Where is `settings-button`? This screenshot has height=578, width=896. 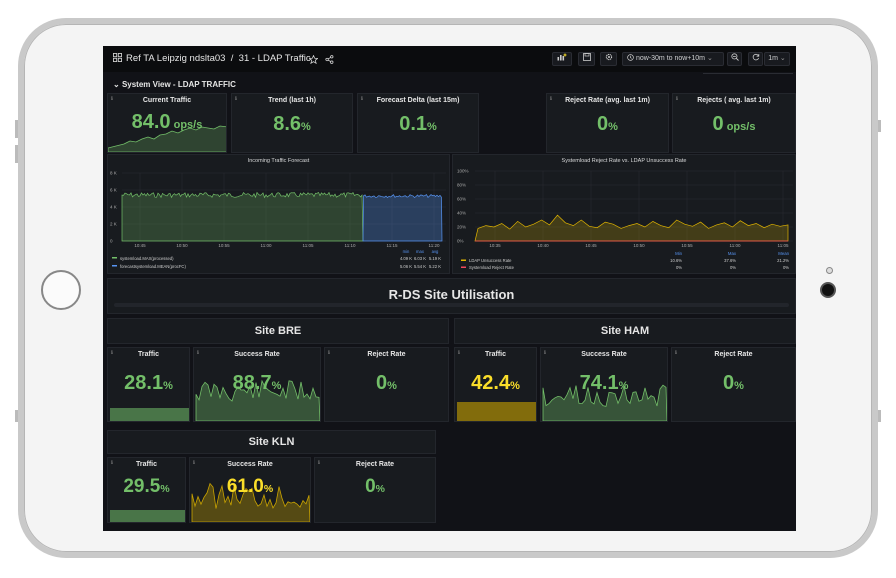
settings-button is located at coordinates (608, 59).